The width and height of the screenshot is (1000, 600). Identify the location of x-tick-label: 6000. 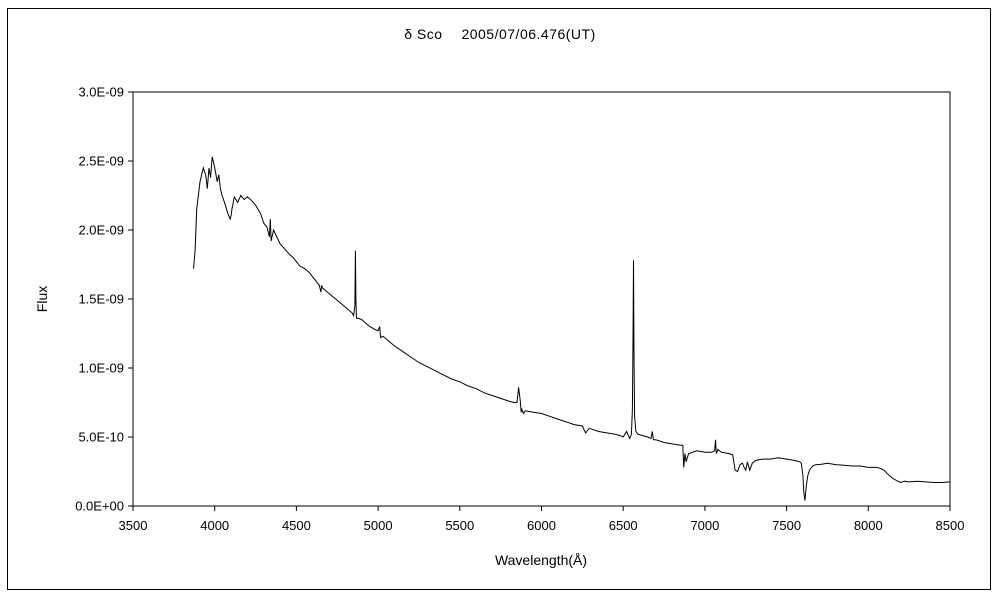
(541, 525).